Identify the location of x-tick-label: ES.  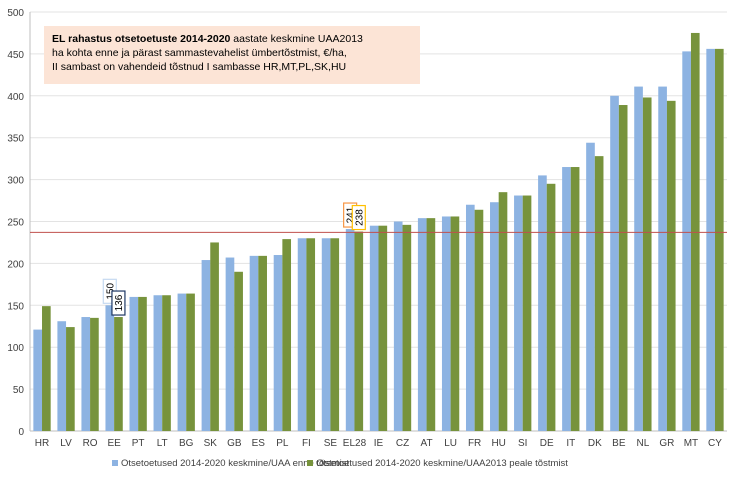
(259, 443).